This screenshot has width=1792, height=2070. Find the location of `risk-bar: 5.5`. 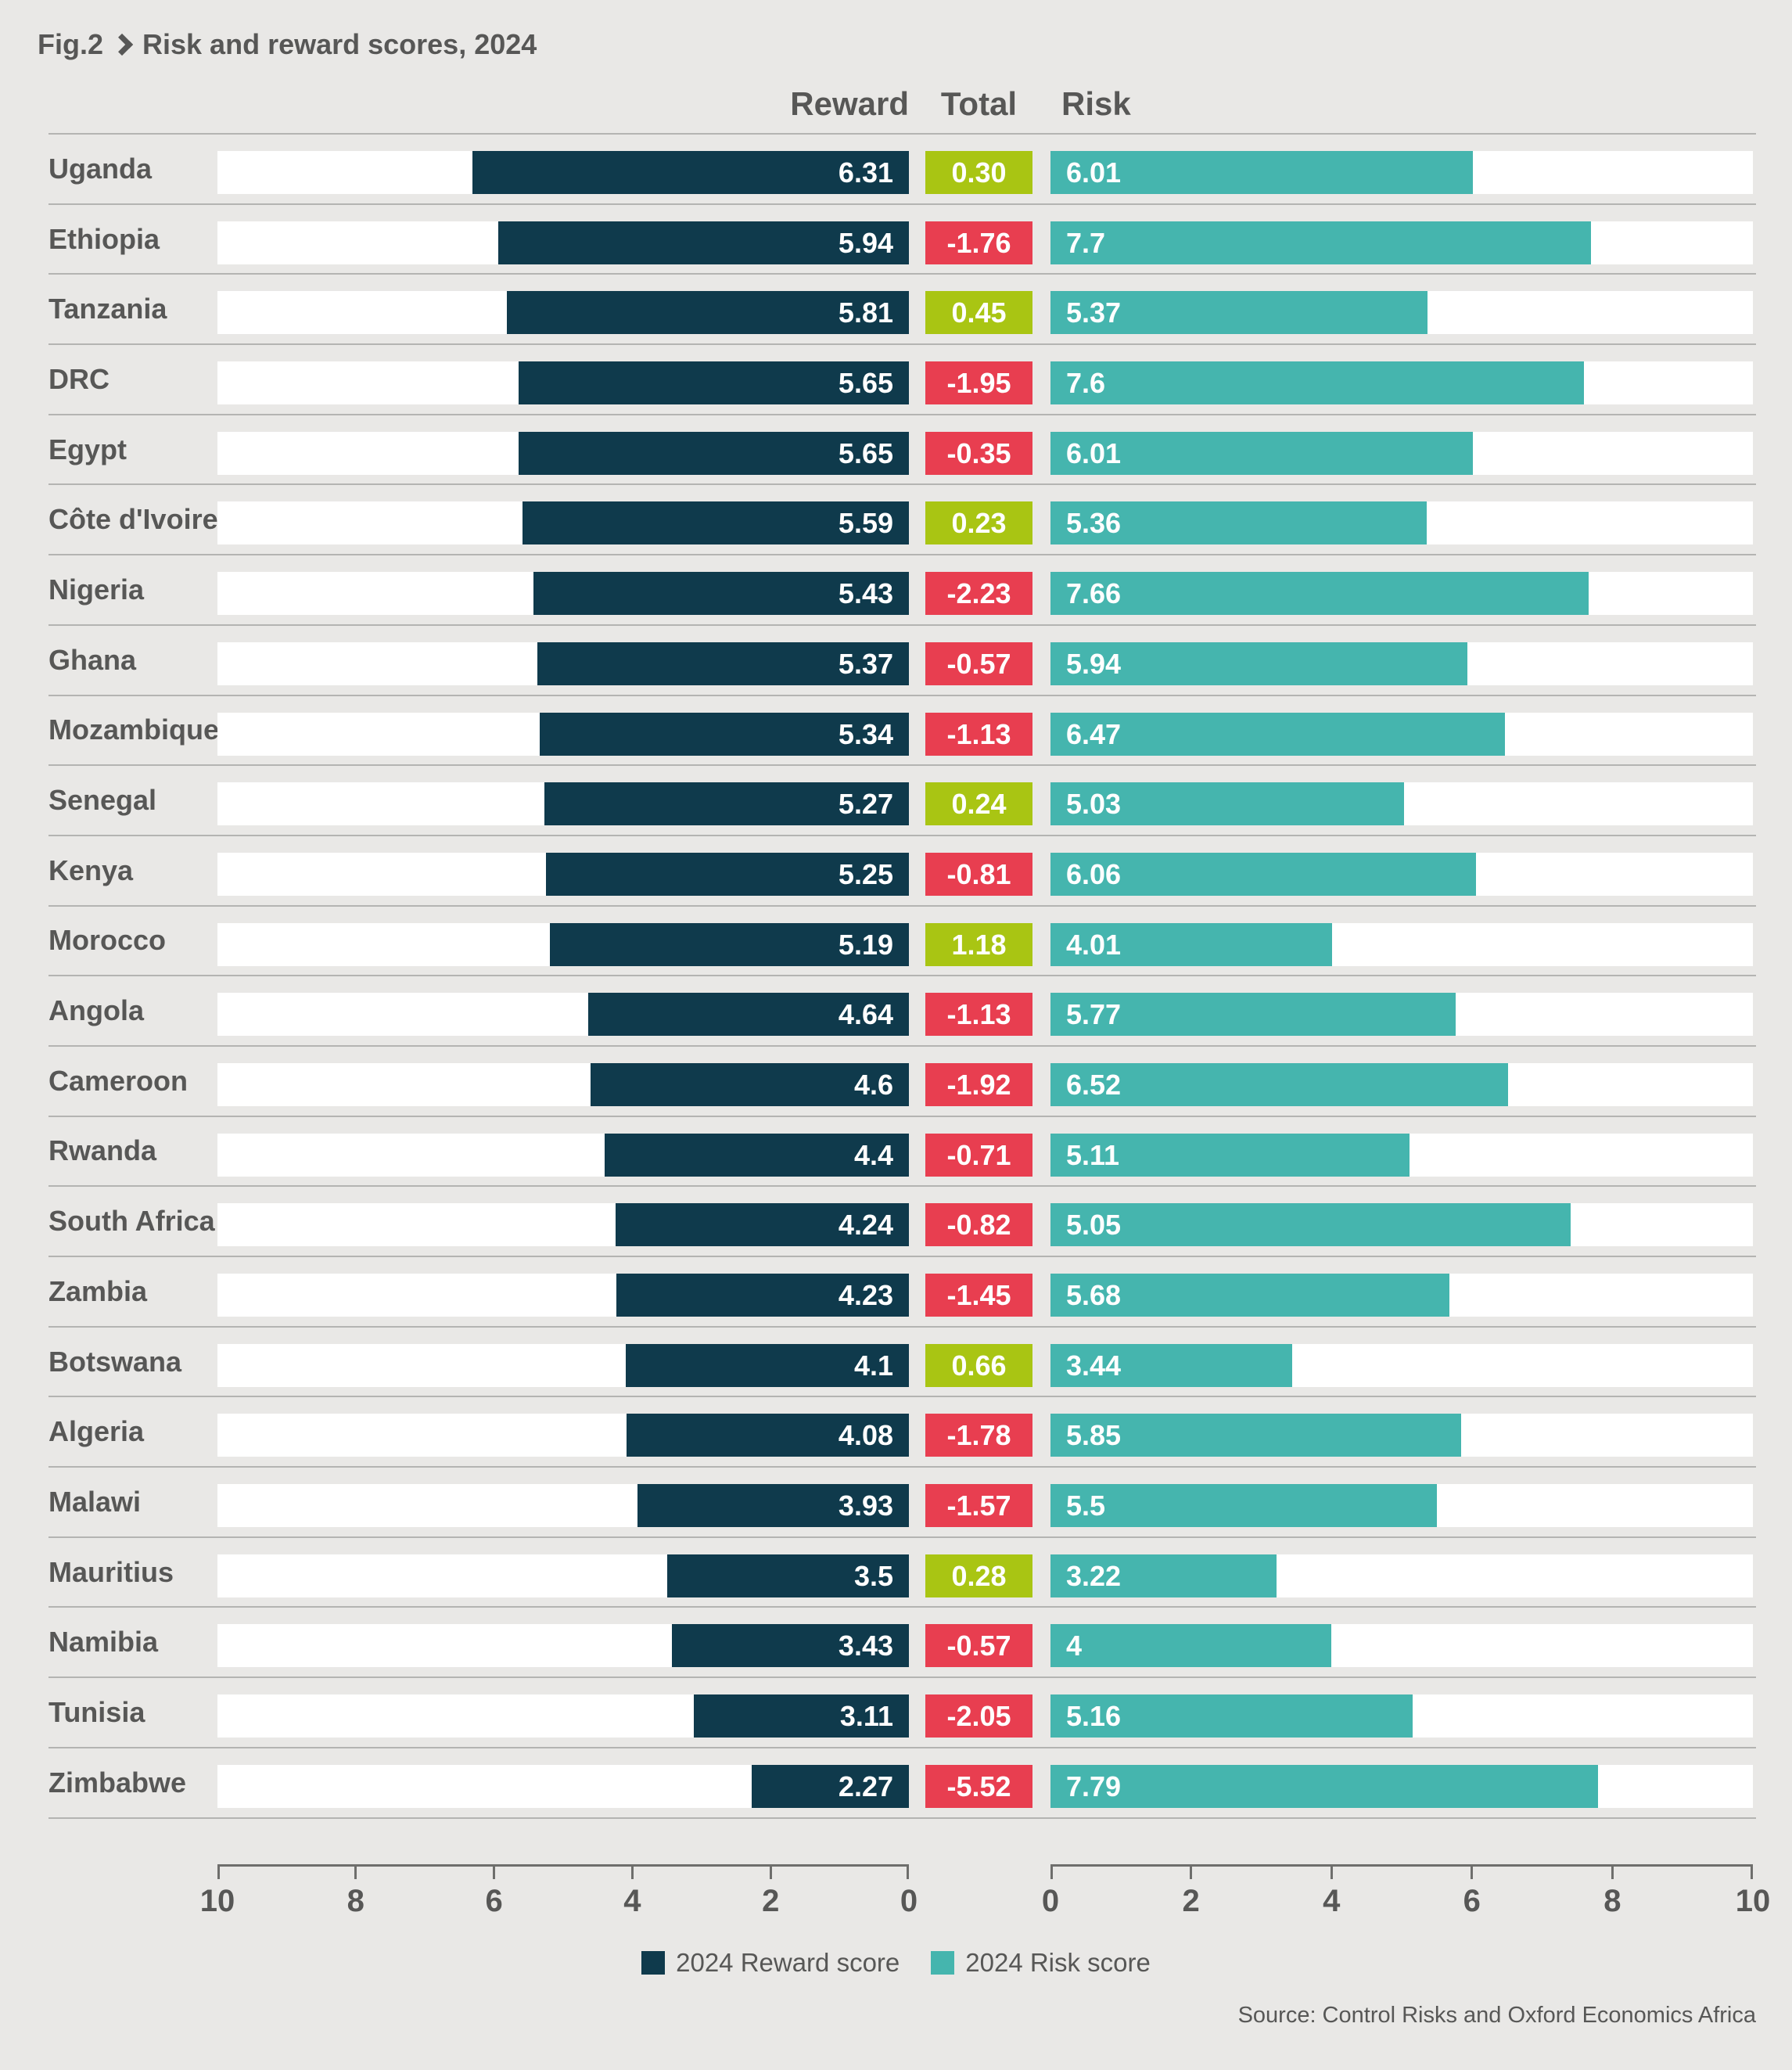

risk-bar: 5.5 is located at coordinates (1243, 1506).